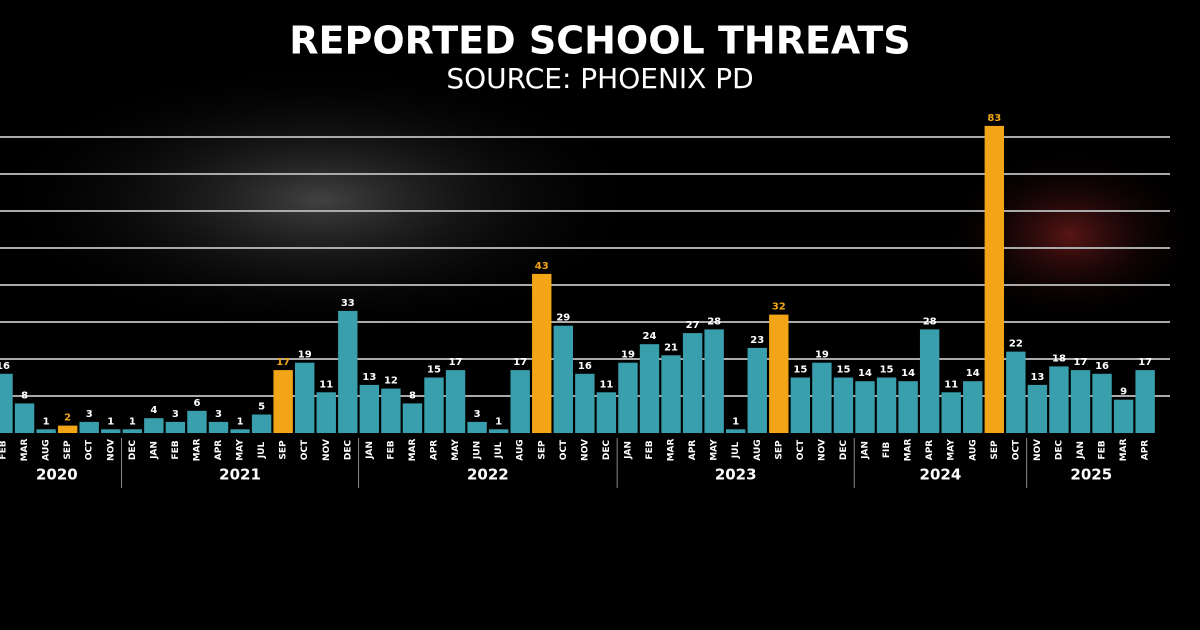  I want to click on chart-subtitle: SOURCE: PHOENIX PD, so click(599, 78).